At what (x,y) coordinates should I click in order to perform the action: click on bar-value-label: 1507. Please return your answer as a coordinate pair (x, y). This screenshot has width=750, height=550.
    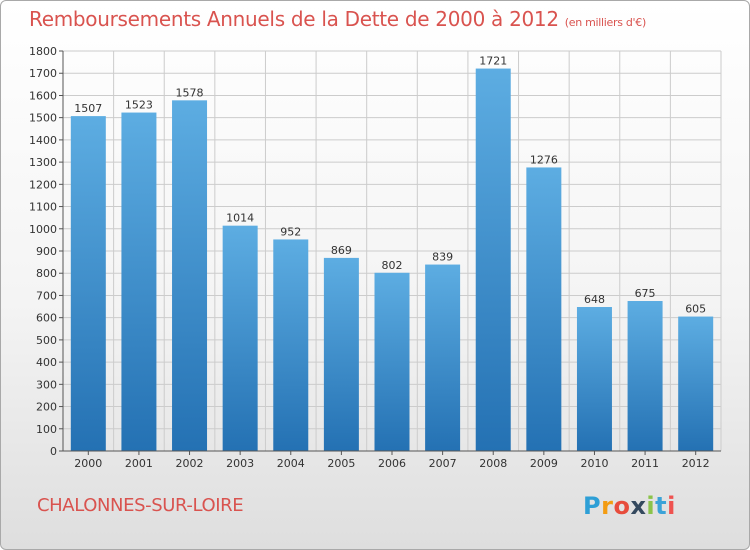
    Looking at the image, I should click on (88, 108).